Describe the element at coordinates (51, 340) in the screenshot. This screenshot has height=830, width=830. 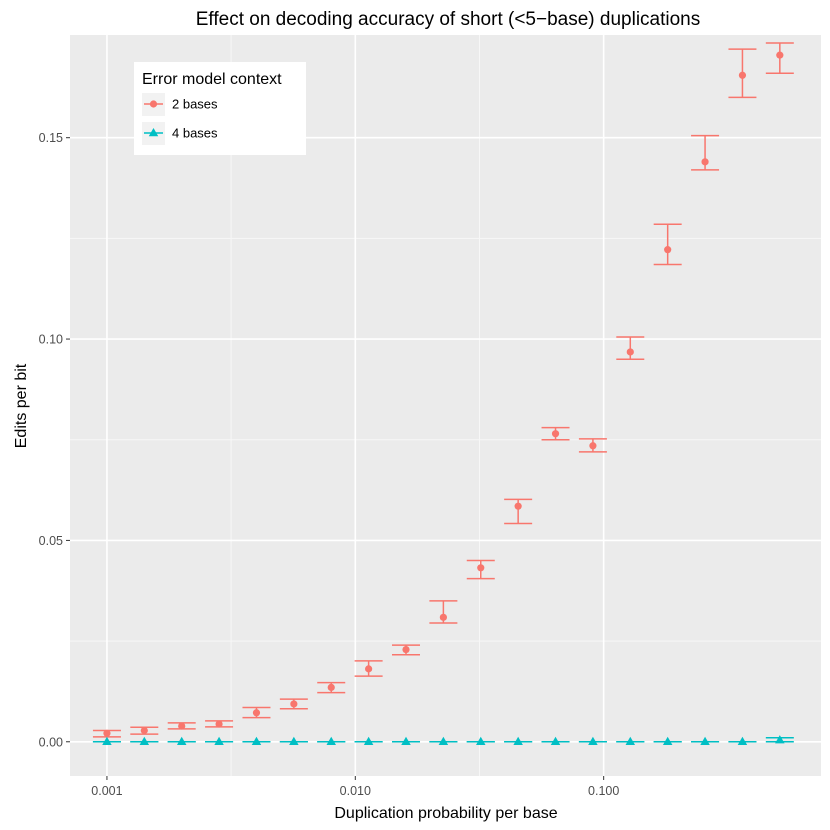
I see `y-tick-label: 0.10` at that location.